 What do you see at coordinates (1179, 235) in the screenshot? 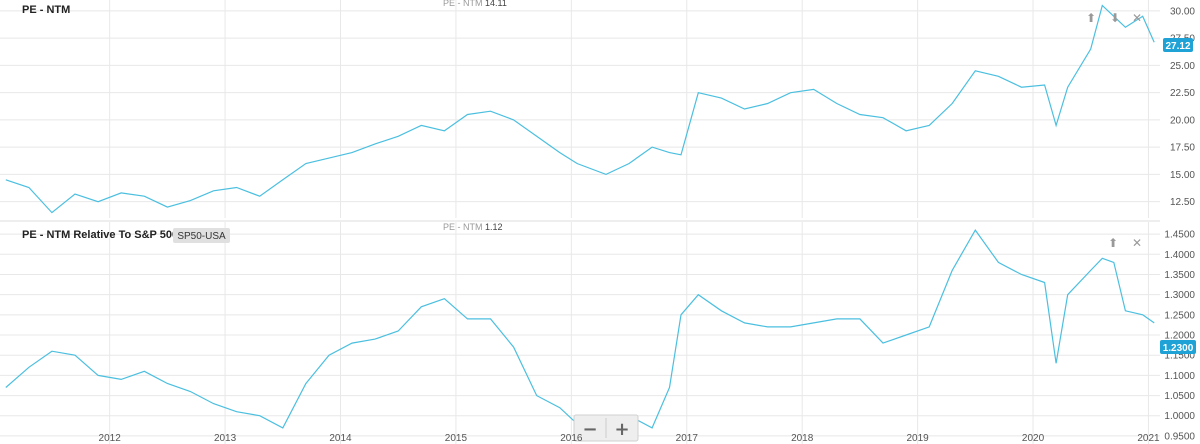
I see `y-tick-label: 1.4500` at bounding box center [1179, 235].